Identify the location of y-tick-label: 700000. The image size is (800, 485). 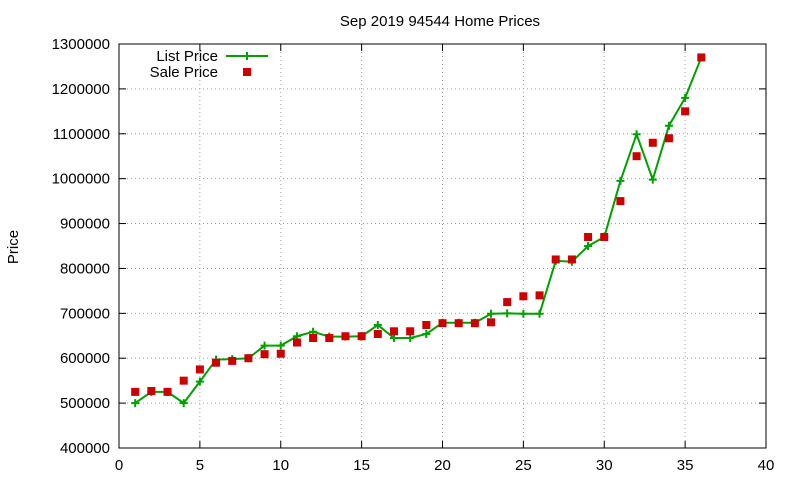
(85, 313).